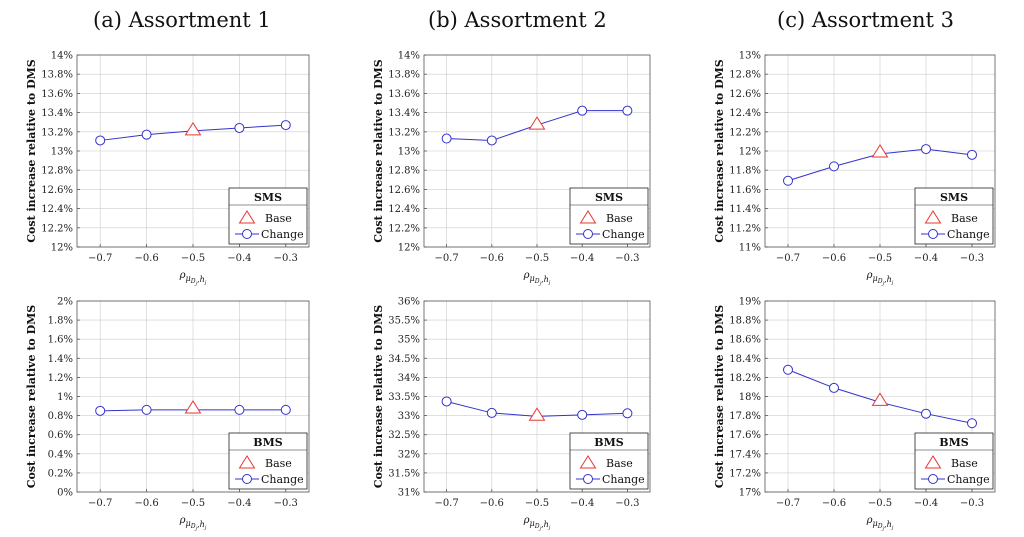 The width and height of the screenshot is (1024, 537). What do you see at coordinates (404, 359) in the screenshot?
I see `y-tick-label: 34.5%` at bounding box center [404, 359].